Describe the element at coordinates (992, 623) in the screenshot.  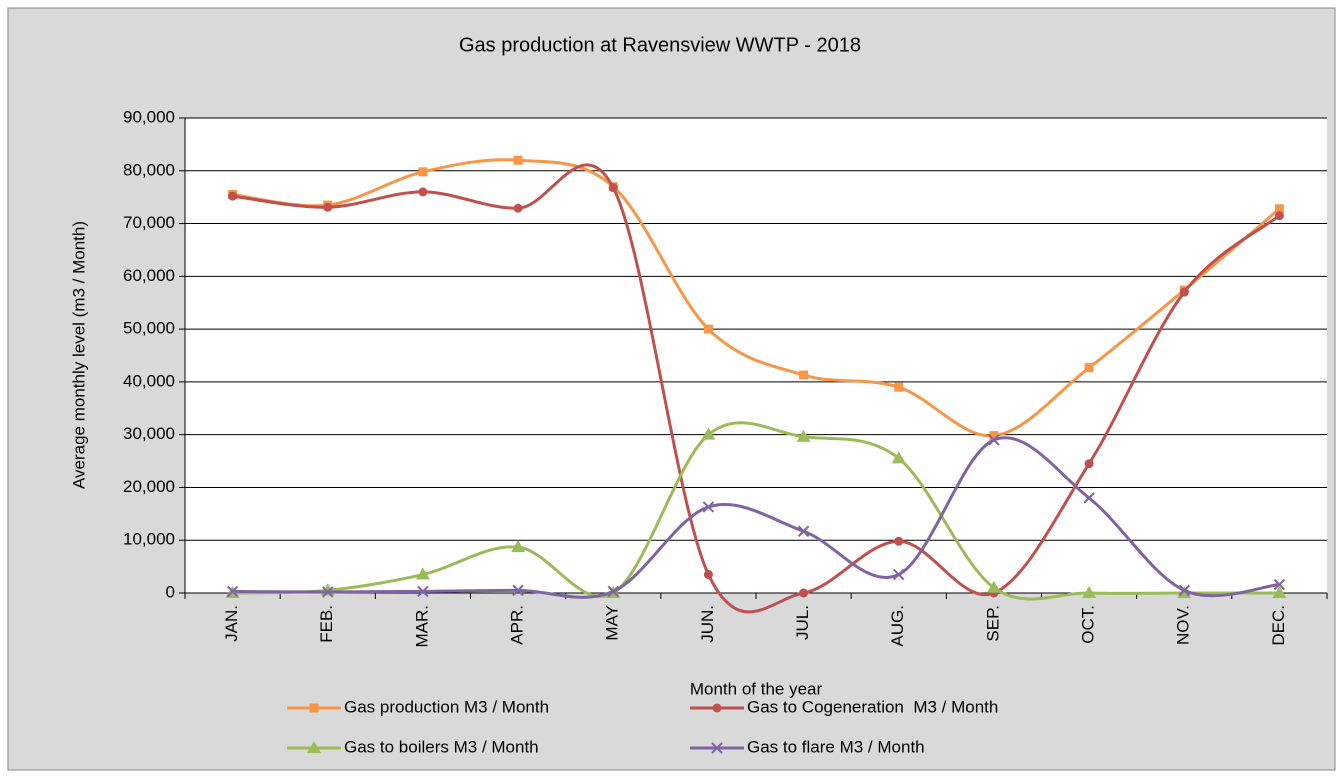
I see `x-tick-label: SEP.` at that location.